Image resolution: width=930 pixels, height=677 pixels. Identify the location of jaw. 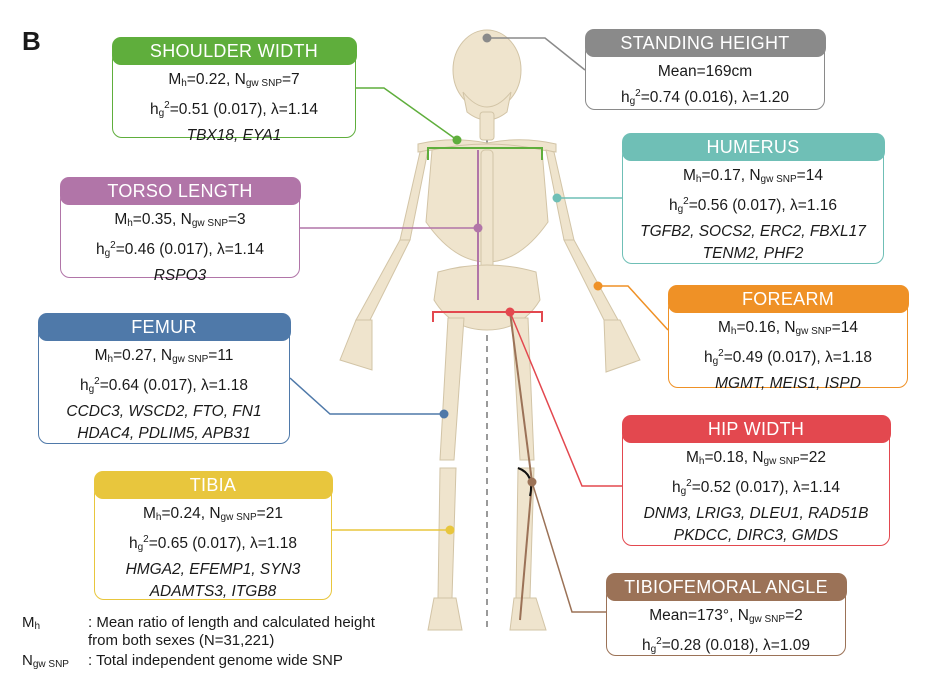
(487, 106).